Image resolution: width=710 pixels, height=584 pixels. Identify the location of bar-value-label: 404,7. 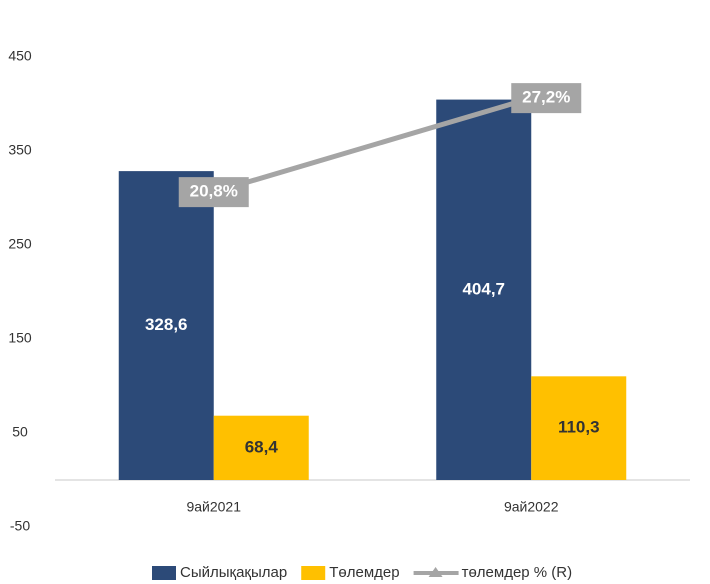
(483, 288).